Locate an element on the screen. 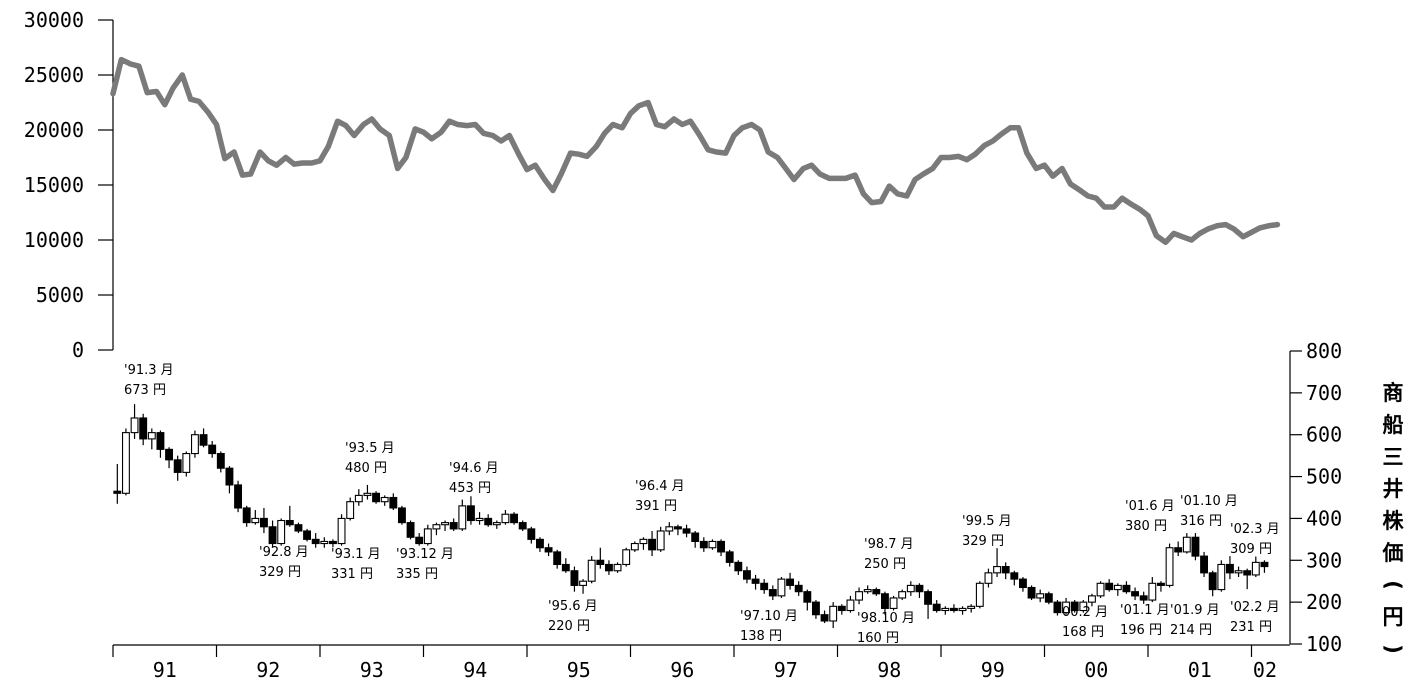 The image size is (1417, 682). annotation-month: '97.10 月 is located at coordinates (769, 616).